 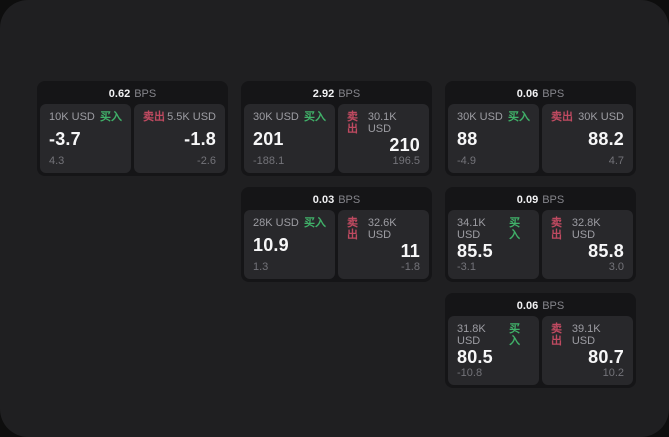 I want to click on sell-delta: -1.8, so click(x=410, y=267).